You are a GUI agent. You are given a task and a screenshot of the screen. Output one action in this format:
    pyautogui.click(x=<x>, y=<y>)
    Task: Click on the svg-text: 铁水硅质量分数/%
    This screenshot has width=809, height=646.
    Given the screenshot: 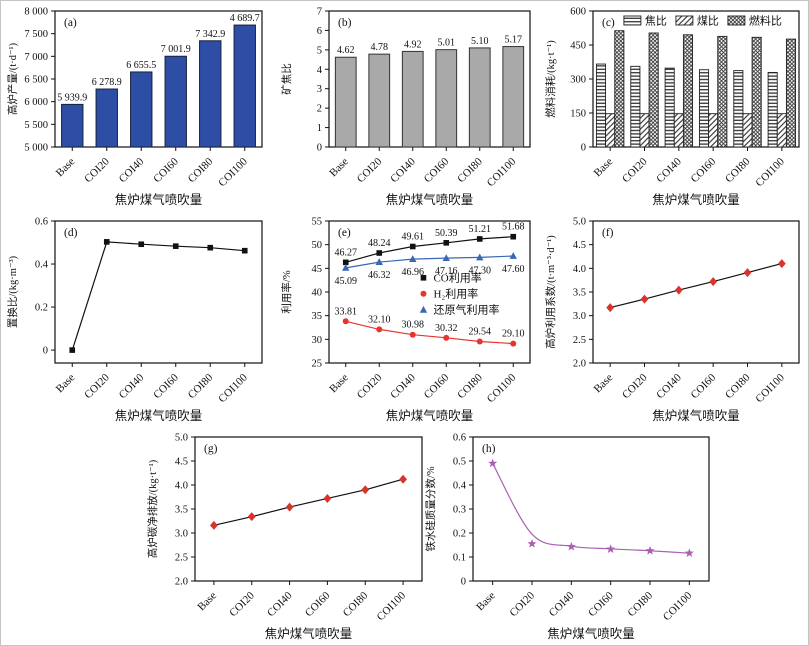 What is the action you would take?
    pyautogui.click(x=430, y=508)
    